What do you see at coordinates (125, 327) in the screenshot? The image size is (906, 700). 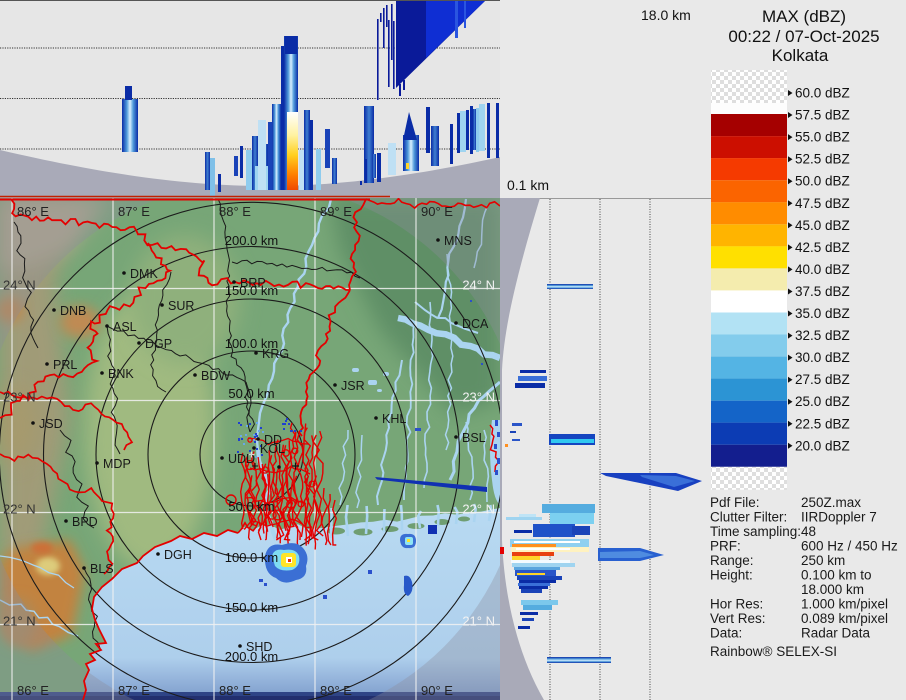 I see `svg-text: ASL` at bounding box center [125, 327].